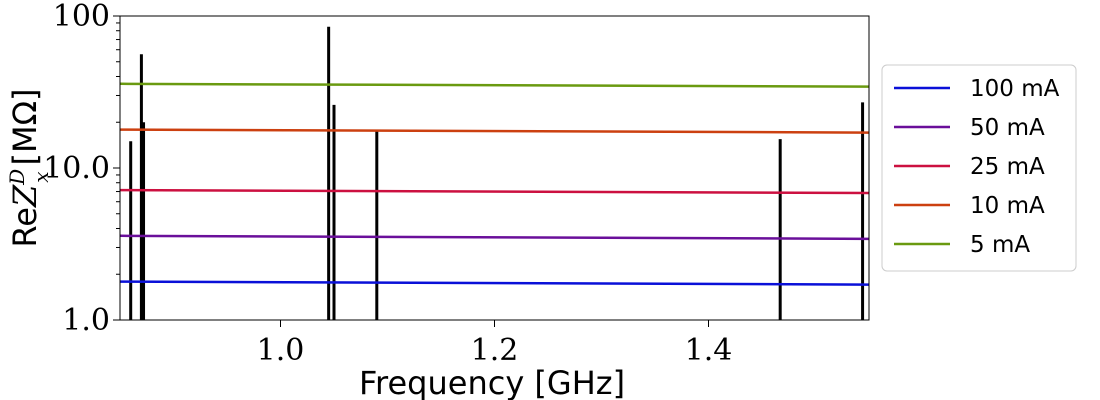  Describe the element at coordinates (492, 382) in the screenshot. I see `x-axis-title: Frequency [GHz]` at that location.